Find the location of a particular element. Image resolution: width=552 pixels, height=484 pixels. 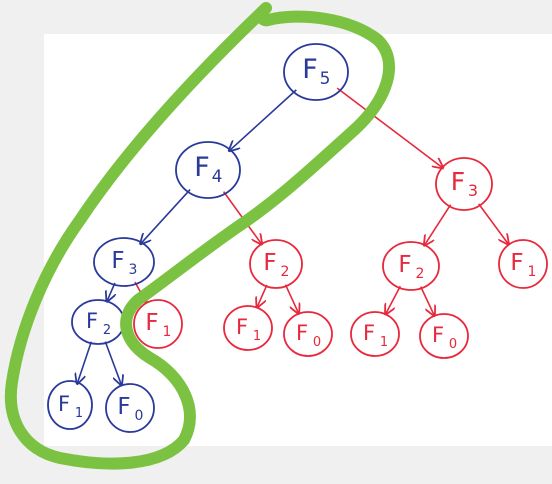

edge-n_f4-to-n_f3b is located at coordinates (166, 216).